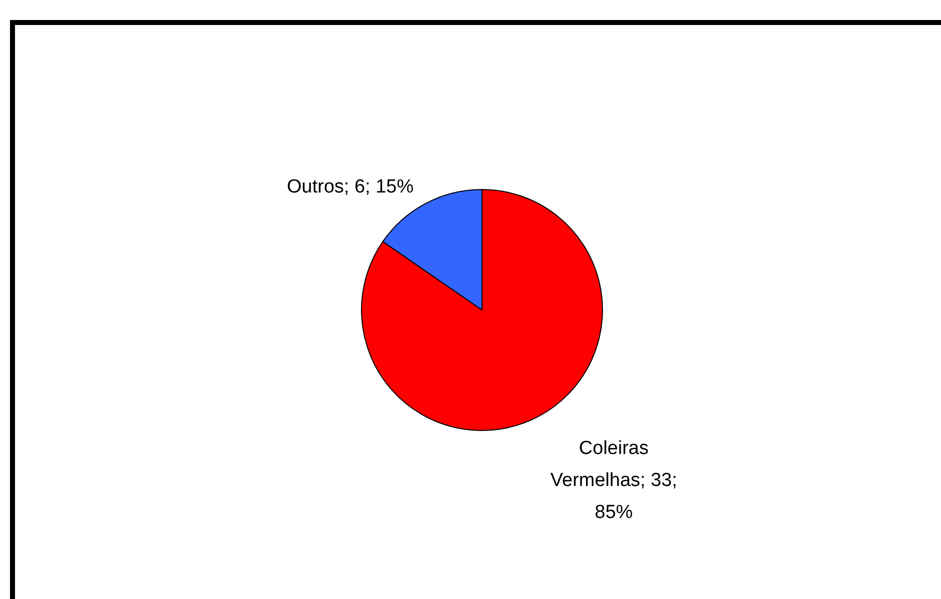  What do you see at coordinates (350, 187) in the screenshot?
I see `slice-label: Outros; 6; 15%` at bounding box center [350, 187].